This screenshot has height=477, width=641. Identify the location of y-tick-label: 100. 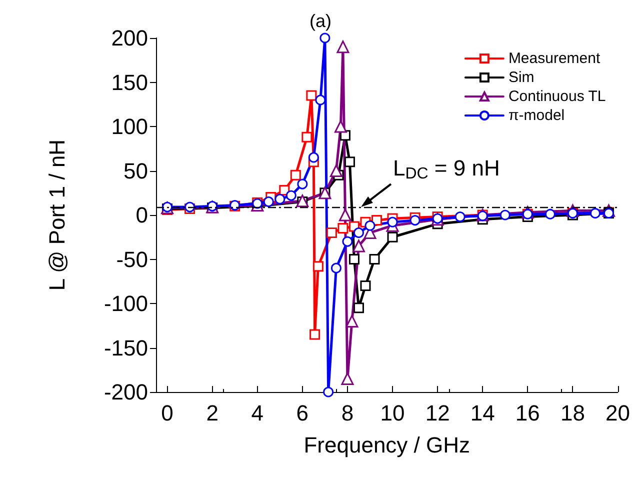
(129, 126).